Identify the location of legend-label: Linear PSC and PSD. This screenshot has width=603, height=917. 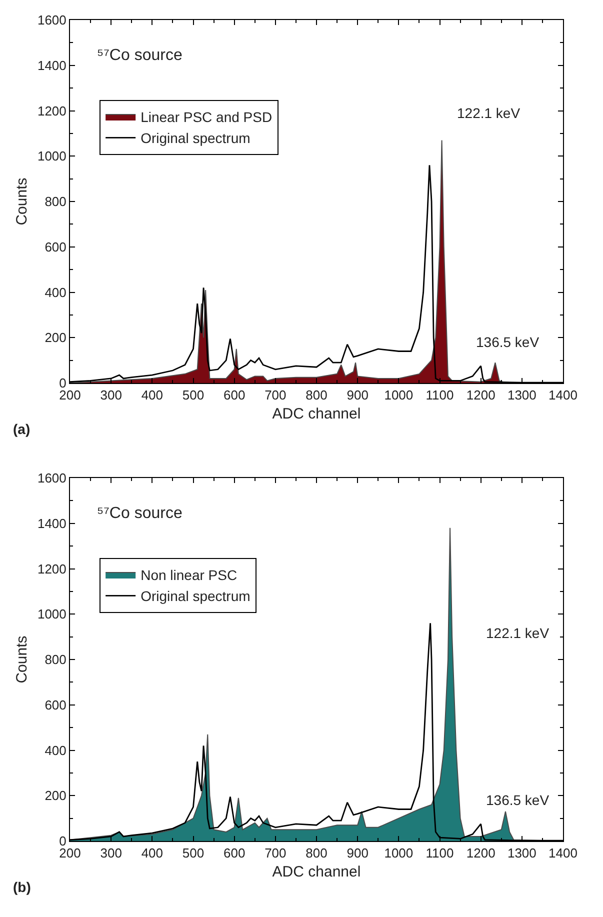
(206, 116).